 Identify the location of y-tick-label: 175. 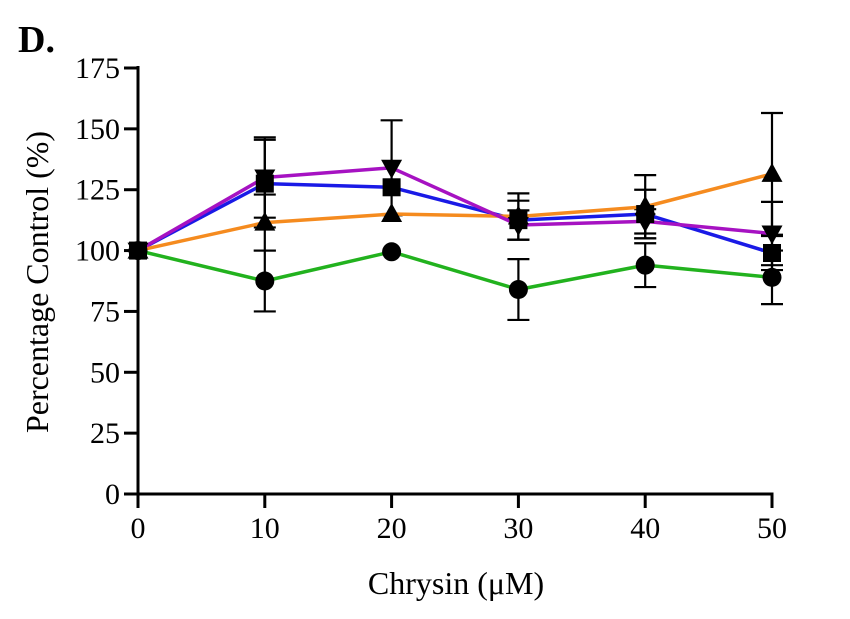
(97, 68).